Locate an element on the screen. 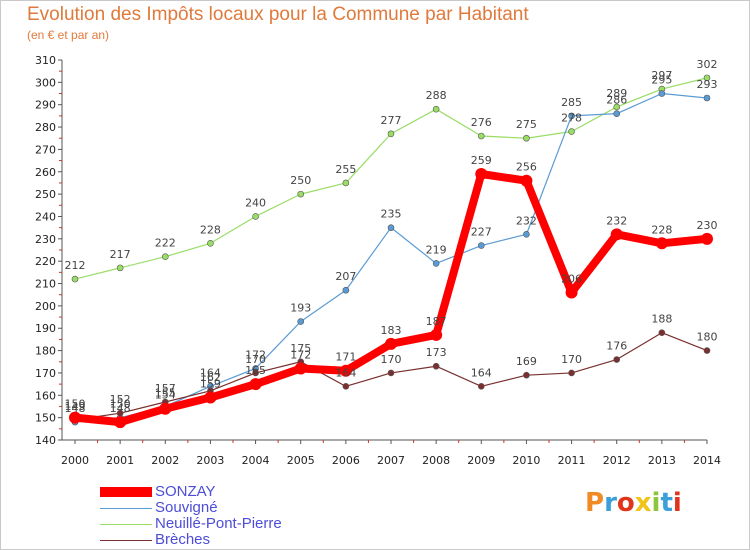  data-label: 277 is located at coordinates (391, 120).